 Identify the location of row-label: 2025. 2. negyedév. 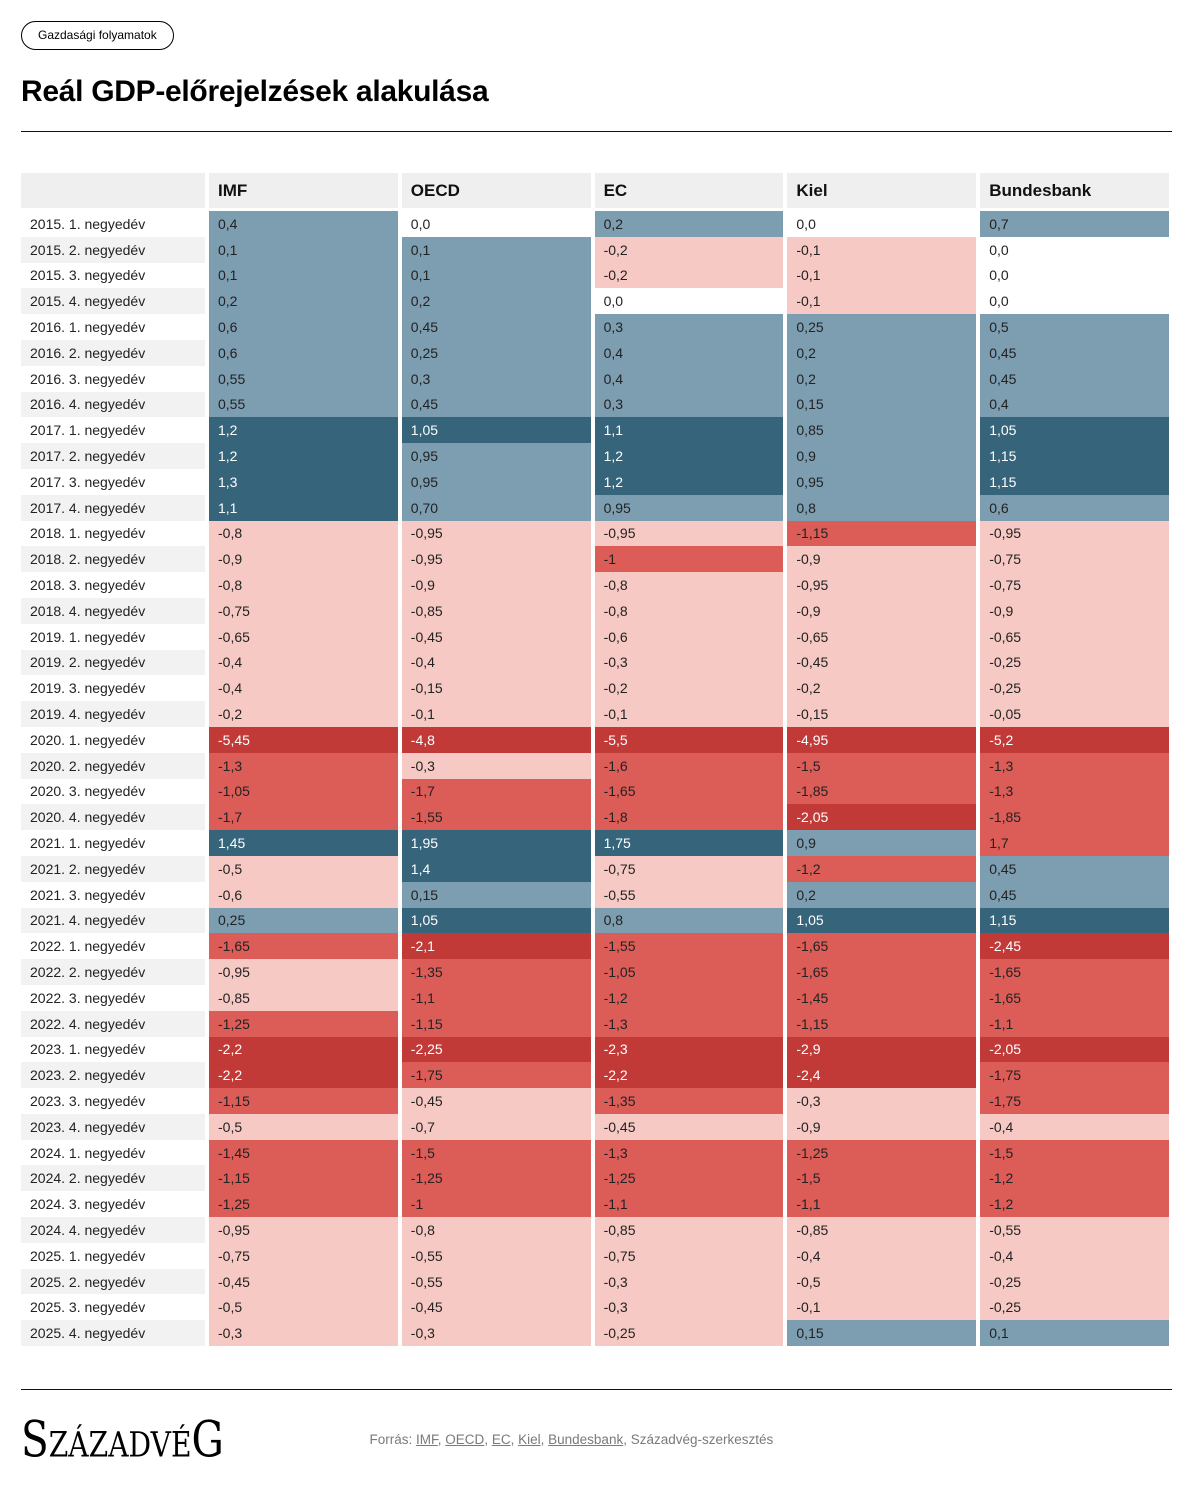
(113, 1281).